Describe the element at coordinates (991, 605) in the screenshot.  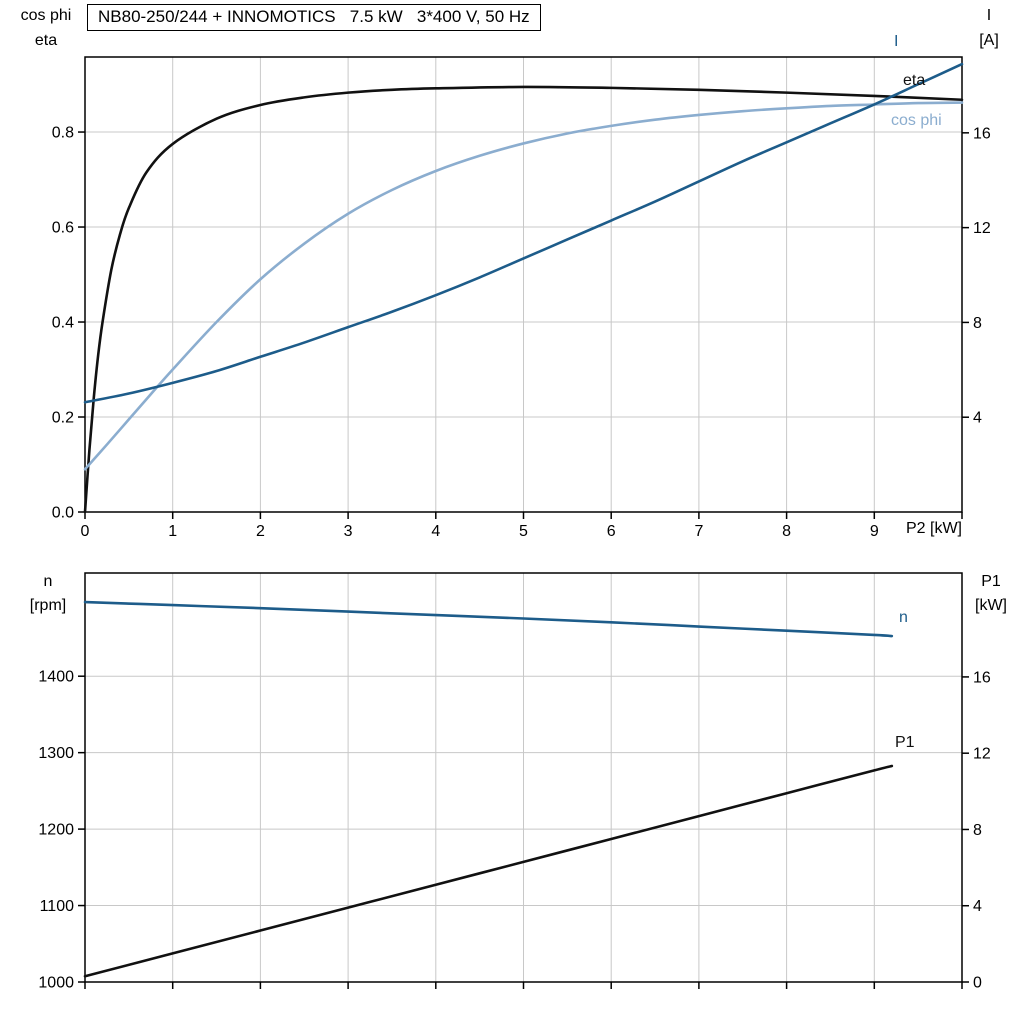
I see `power-axis-title-line2: [kW]` at that location.